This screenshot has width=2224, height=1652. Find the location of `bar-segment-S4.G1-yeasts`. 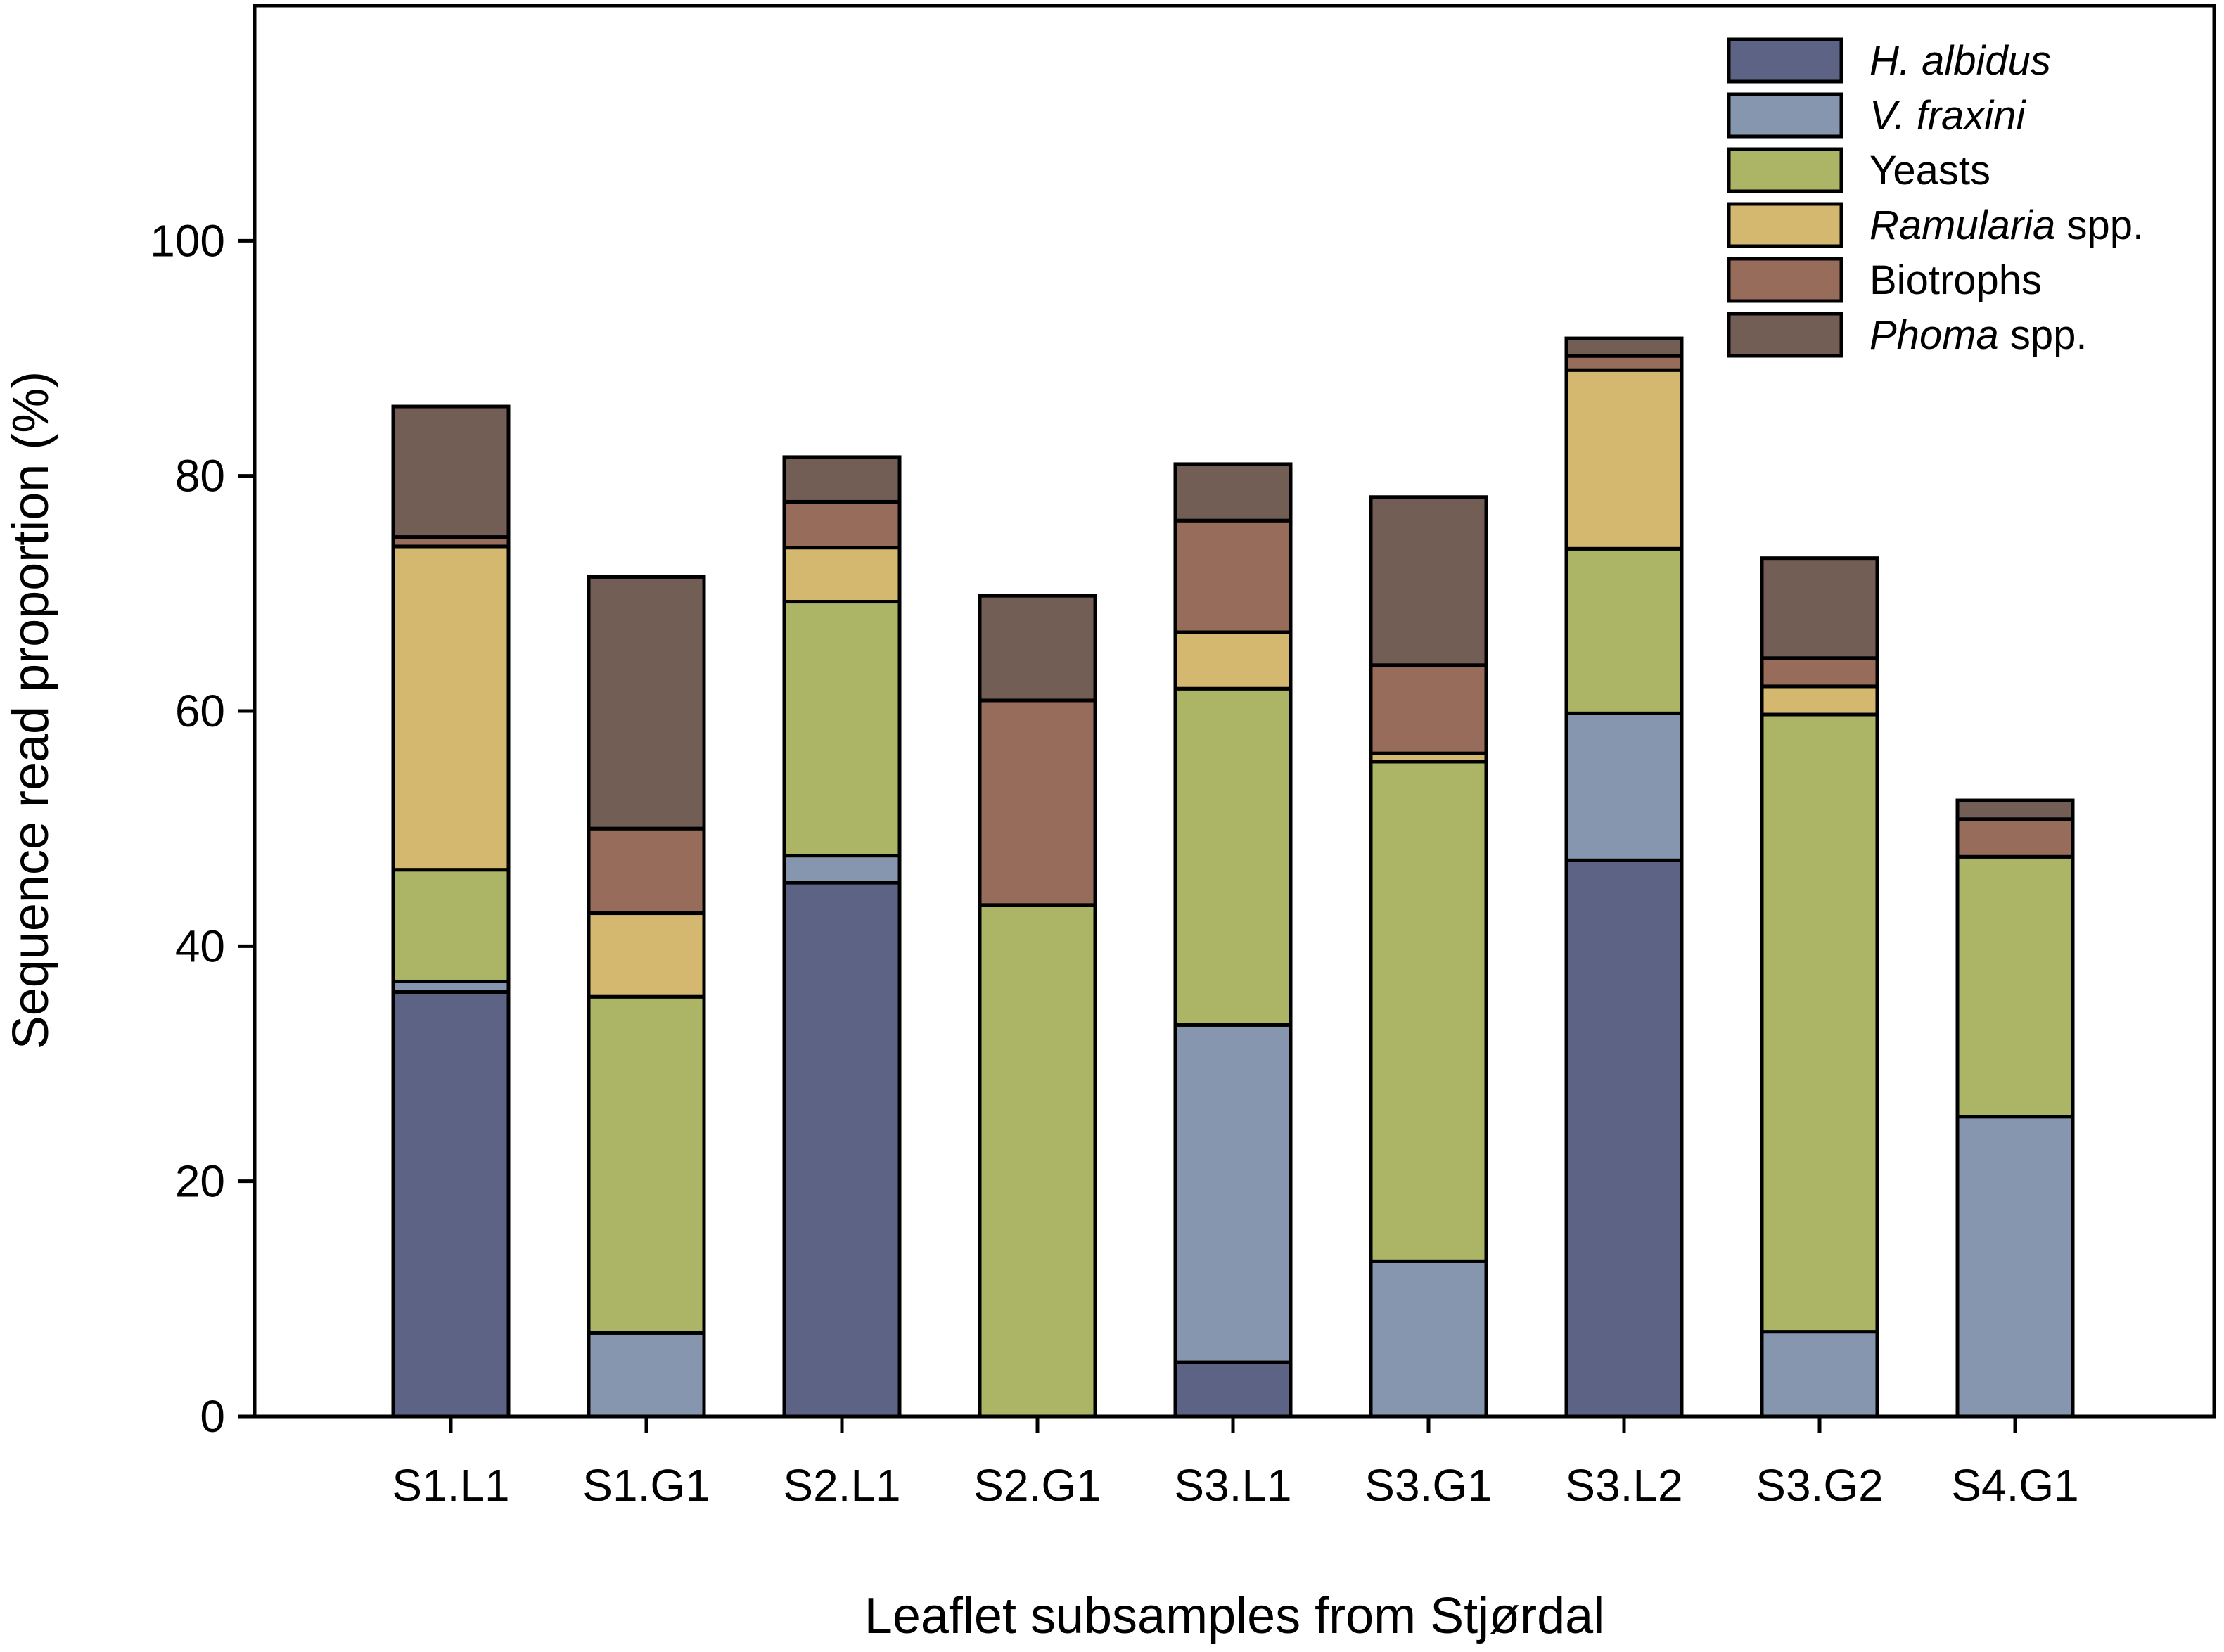

bar-segment-S4.G1-yeasts is located at coordinates (2015, 987).